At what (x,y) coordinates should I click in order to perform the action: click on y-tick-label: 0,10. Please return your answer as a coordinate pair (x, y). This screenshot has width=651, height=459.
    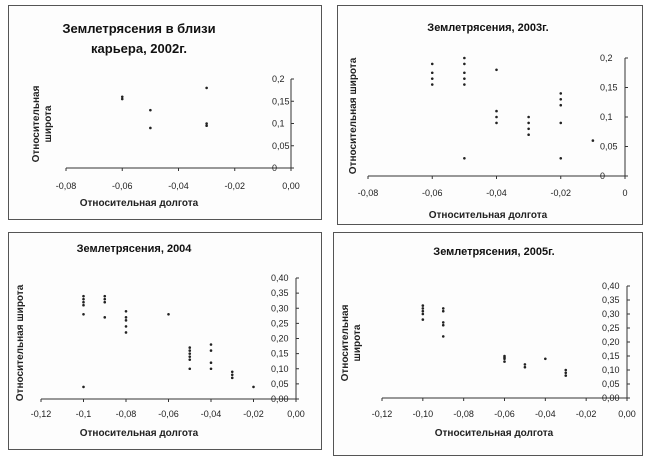
    Looking at the image, I should click on (280, 369).